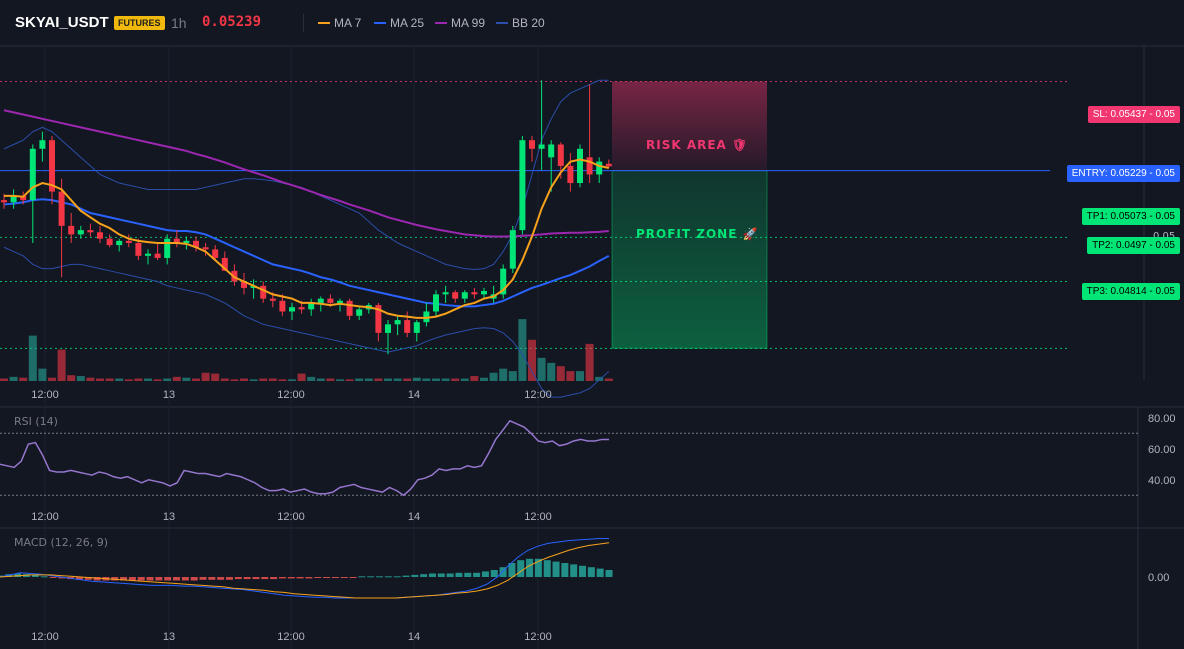  Describe the element at coordinates (1123, 173) in the screenshot. I see `entry-price-tag: ENTRY: 0.05229 - 0.05` at that location.